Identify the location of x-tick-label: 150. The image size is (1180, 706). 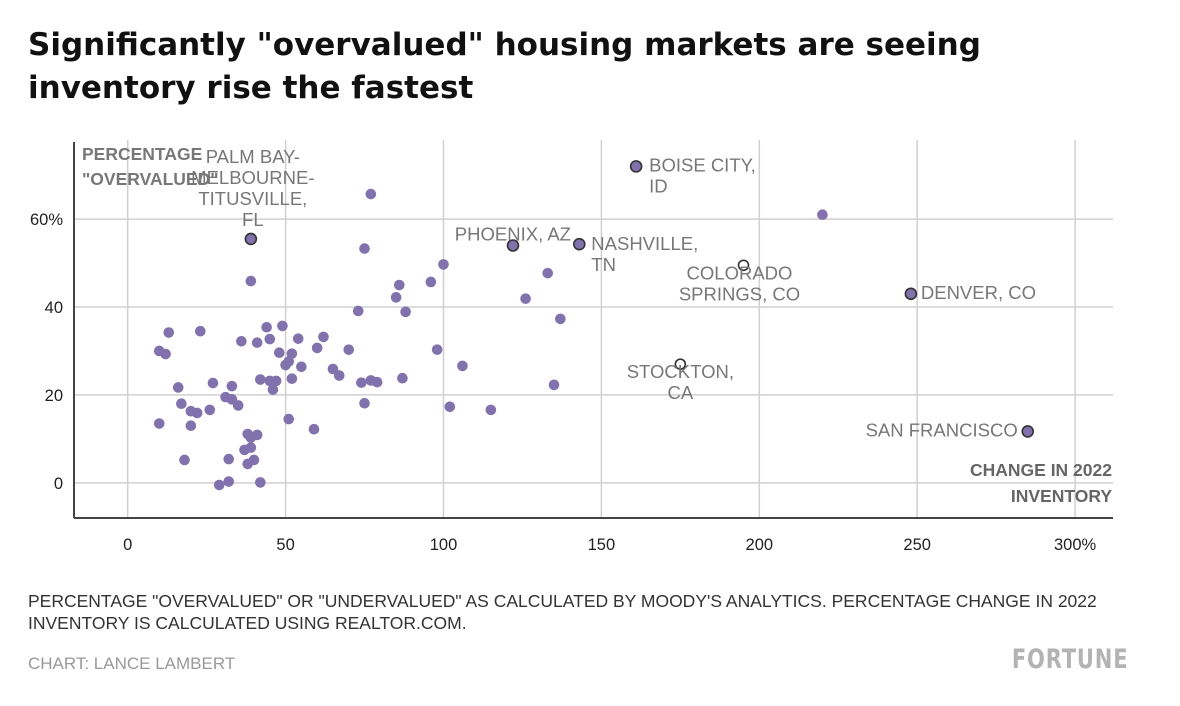
(602, 545).